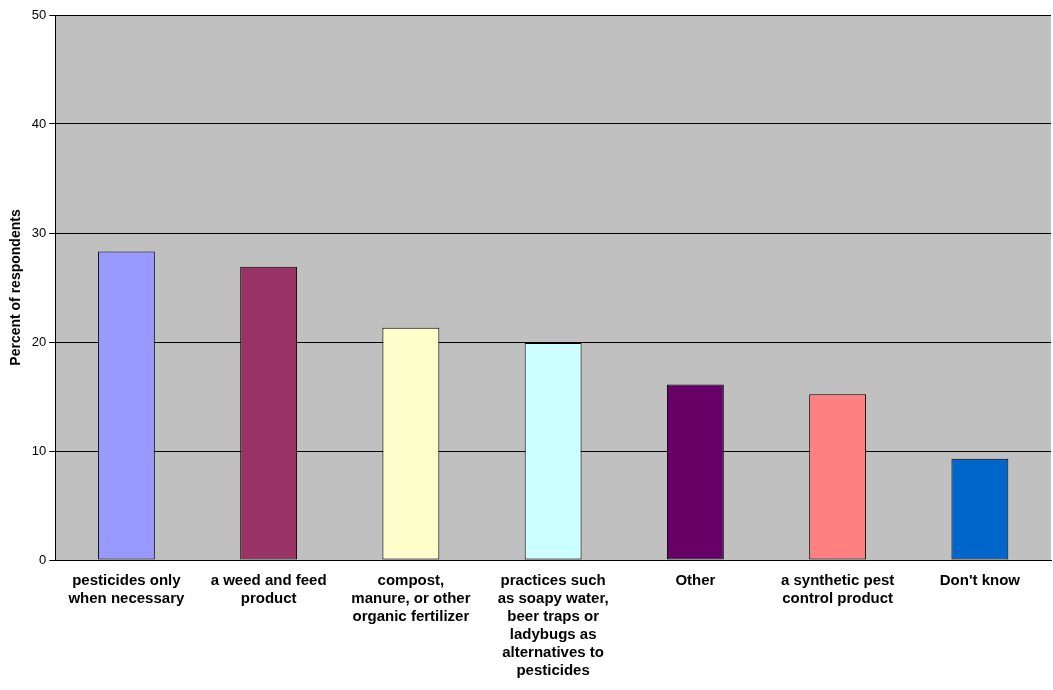 This screenshot has width=1053, height=690. Describe the element at coordinates (15, 287) in the screenshot. I see `y-axis-title: Percent of respondents` at that location.